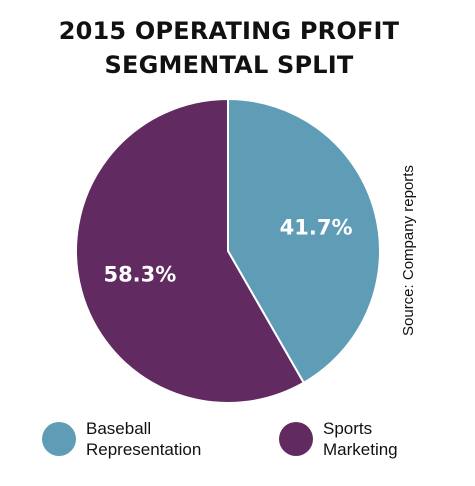  I want to click on pie-label-sports: 58.3%, so click(139, 275).